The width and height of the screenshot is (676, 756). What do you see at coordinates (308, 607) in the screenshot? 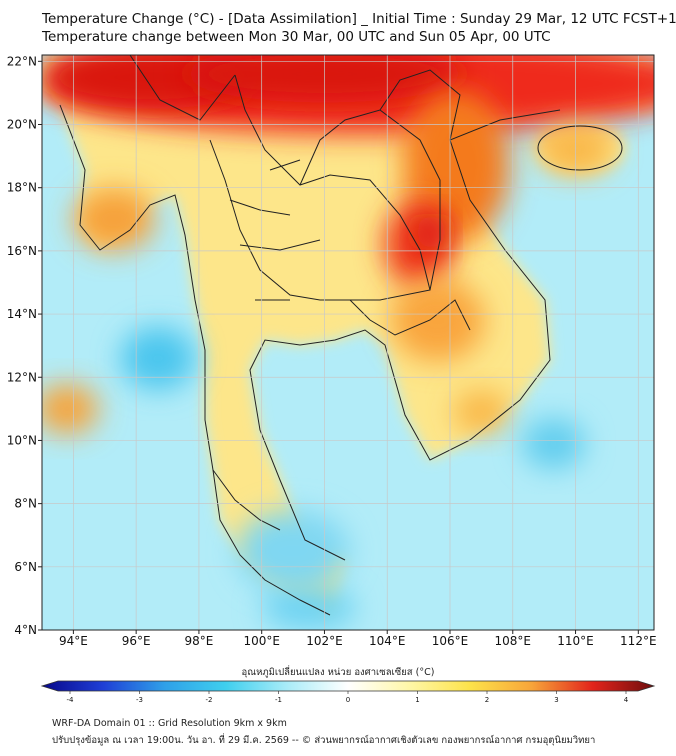
I see `anomaly-malaya-south-cool` at bounding box center [308, 607].